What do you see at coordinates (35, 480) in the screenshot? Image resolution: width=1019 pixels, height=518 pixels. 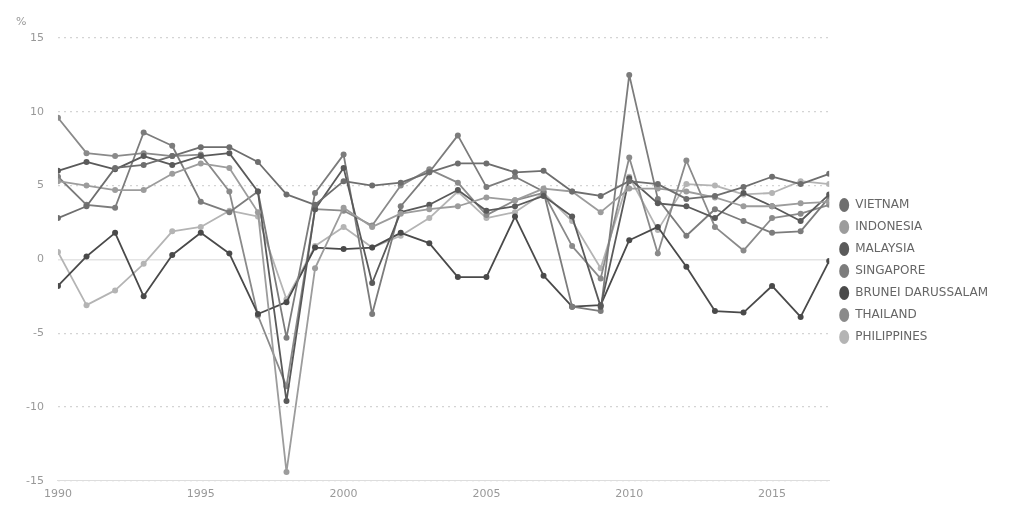 I see `y-tick-label: -15` at bounding box center [35, 480].